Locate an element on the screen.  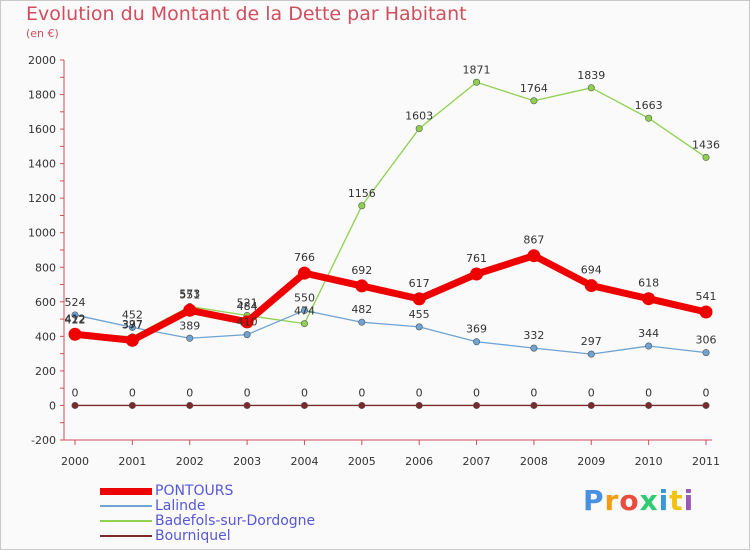
y-tick-label: 600 is located at coordinates (45, 302).